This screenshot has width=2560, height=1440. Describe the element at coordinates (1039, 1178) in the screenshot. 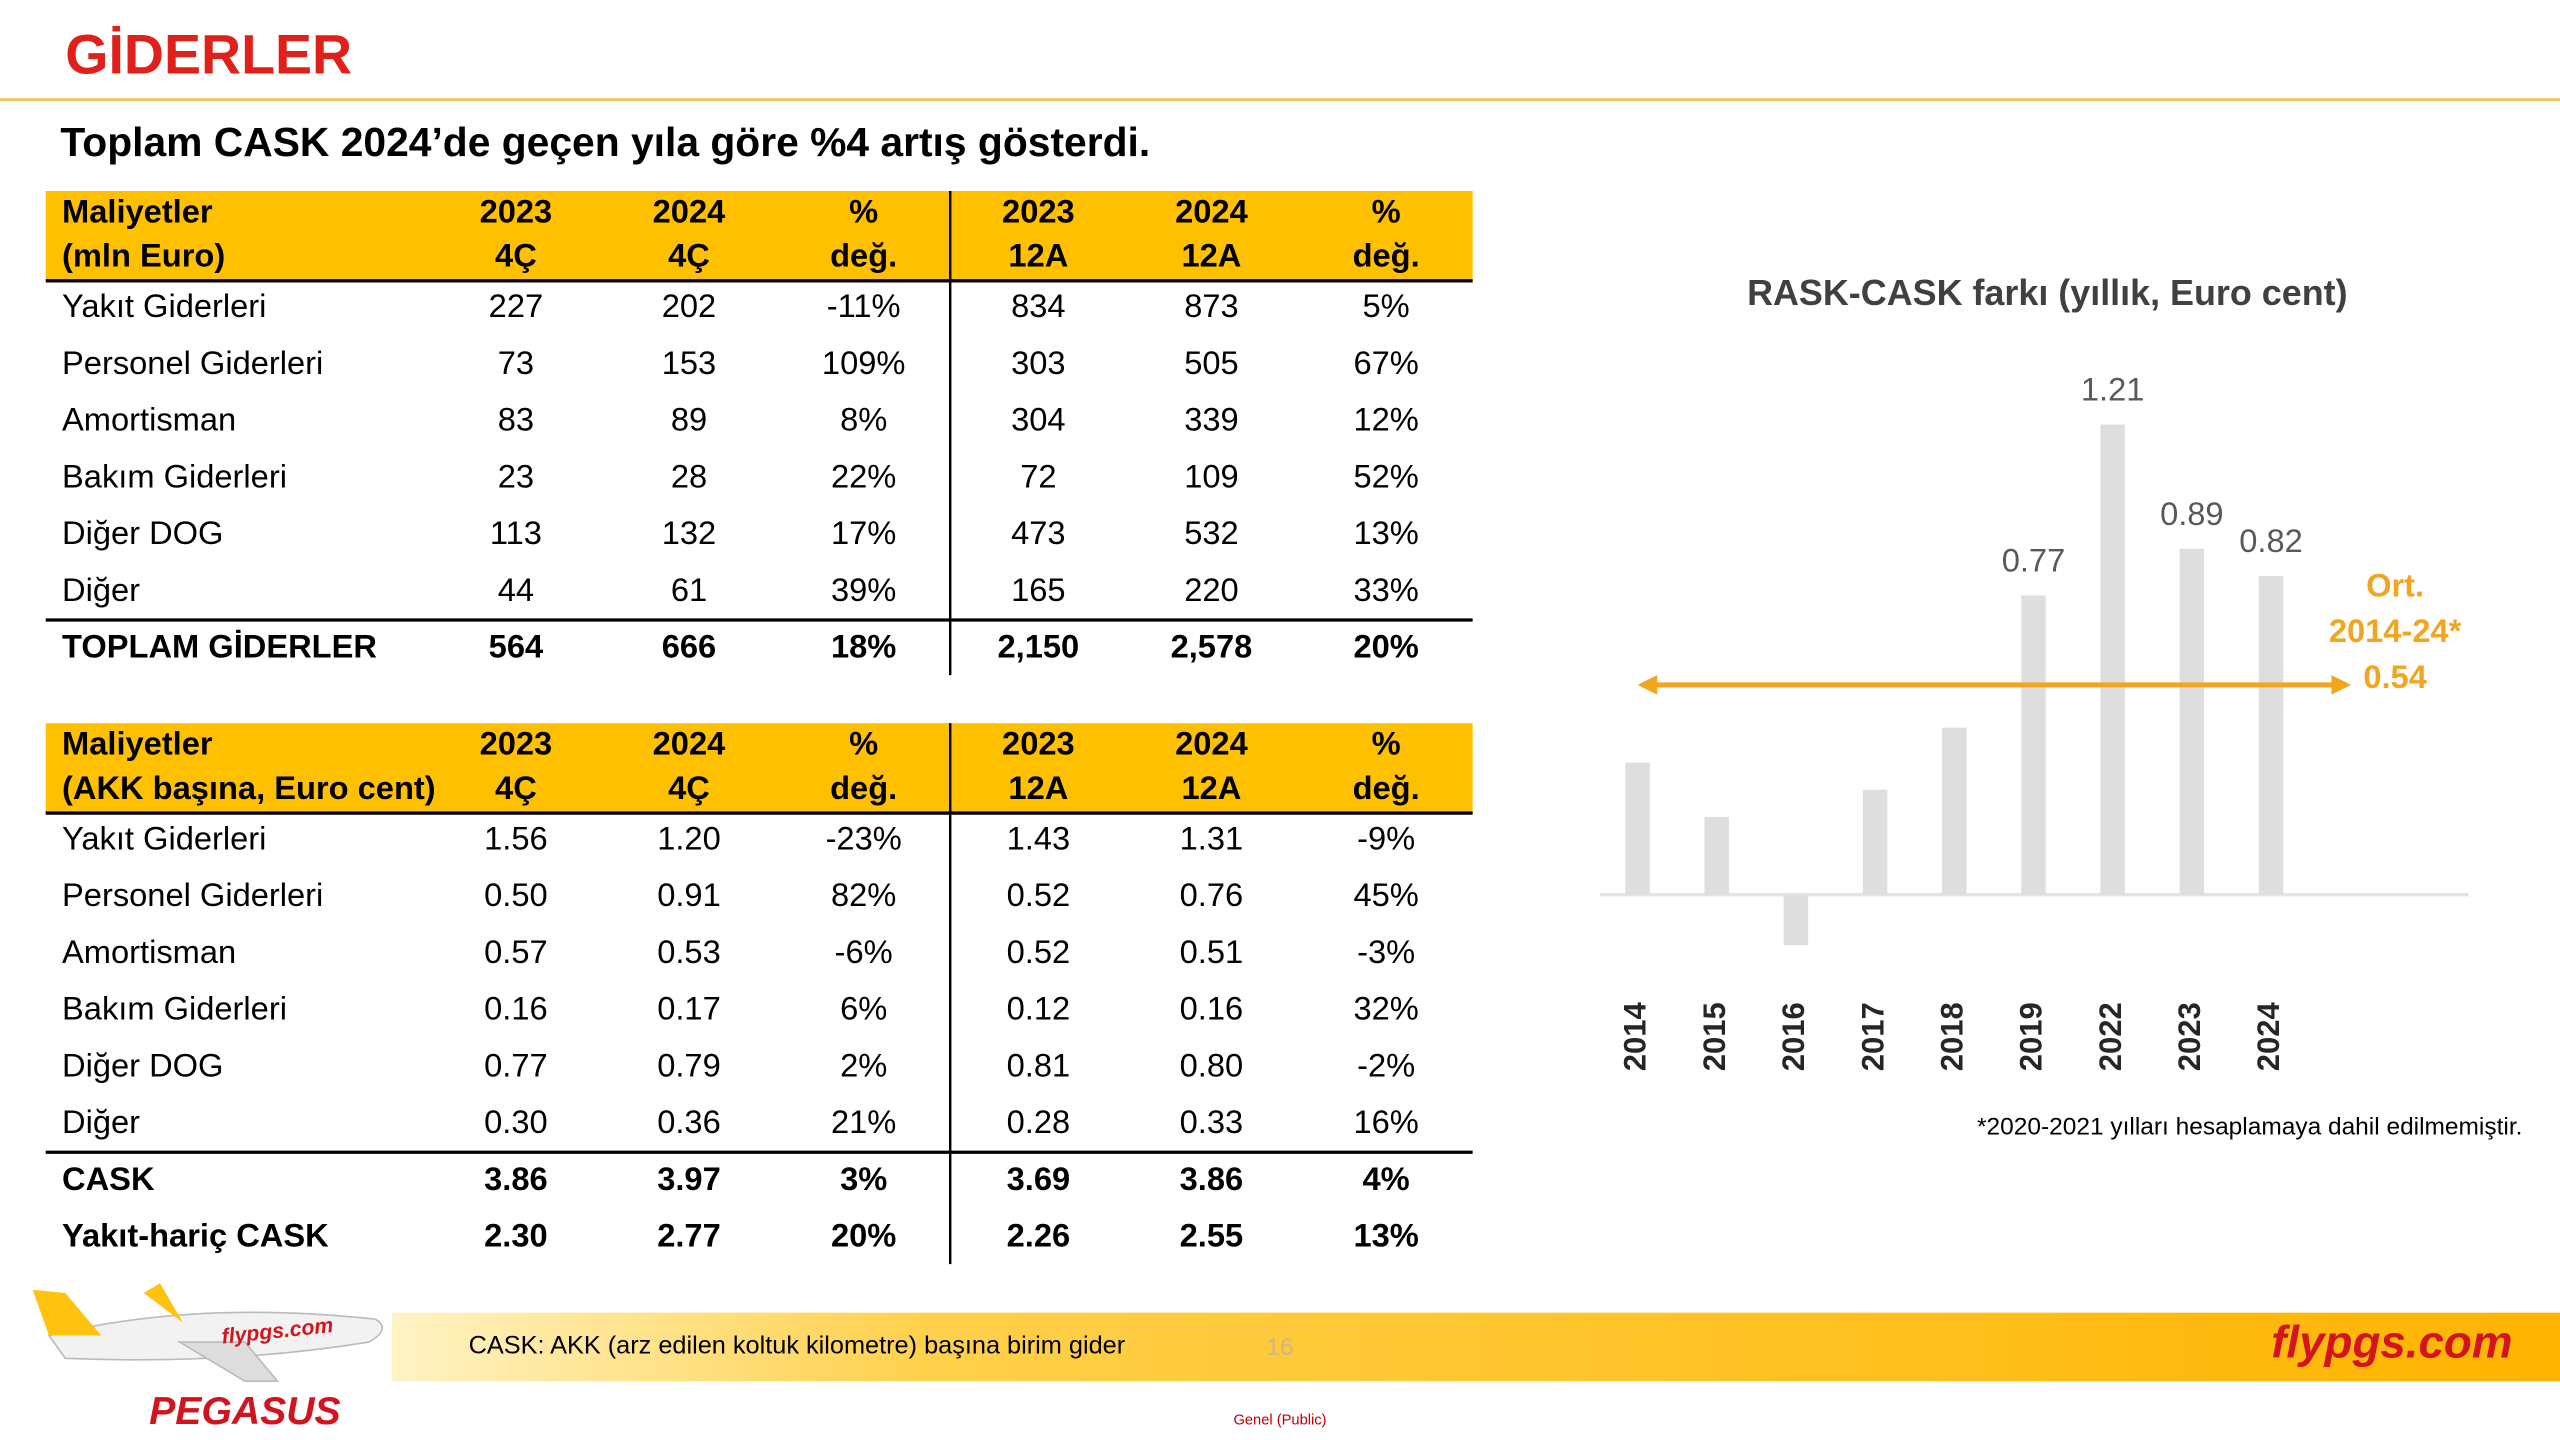

I see `total-cell: 3.69` at that location.